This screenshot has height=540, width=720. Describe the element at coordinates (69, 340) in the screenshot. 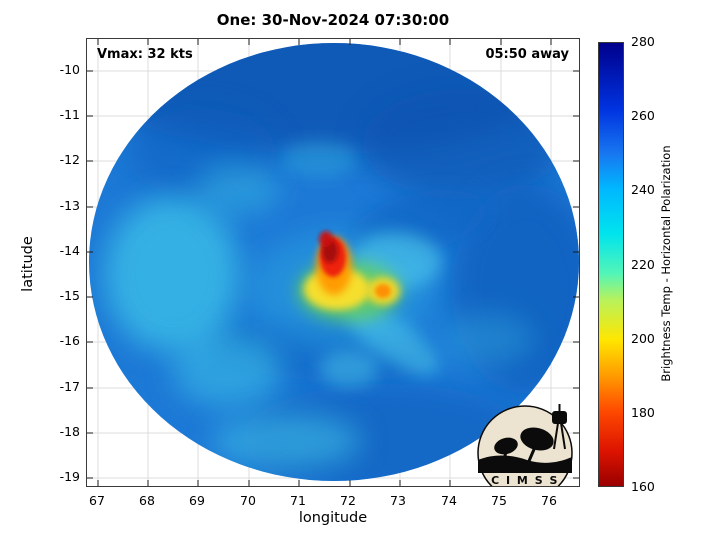

I see `y-tick-label: -16` at that location.